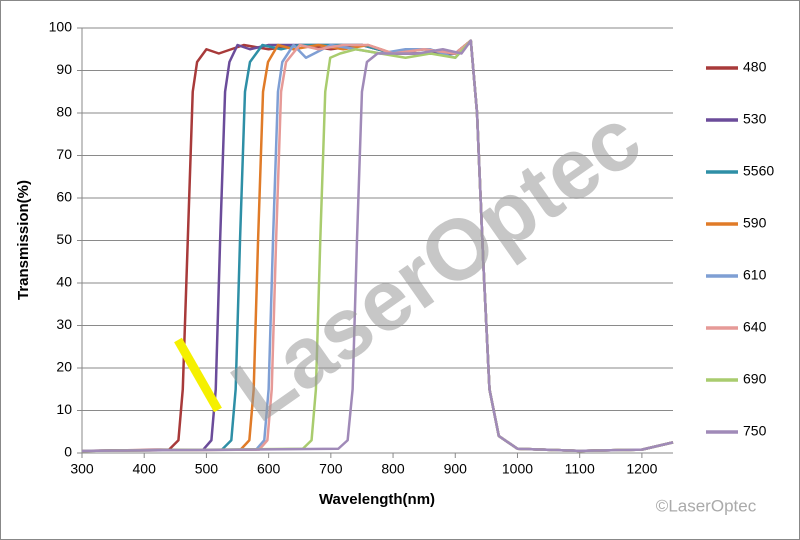 This screenshot has width=800, height=540. What do you see at coordinates (207, 469) in the screenshot?
I see `x-tick-label: 500` at bounding box center [207, 469].